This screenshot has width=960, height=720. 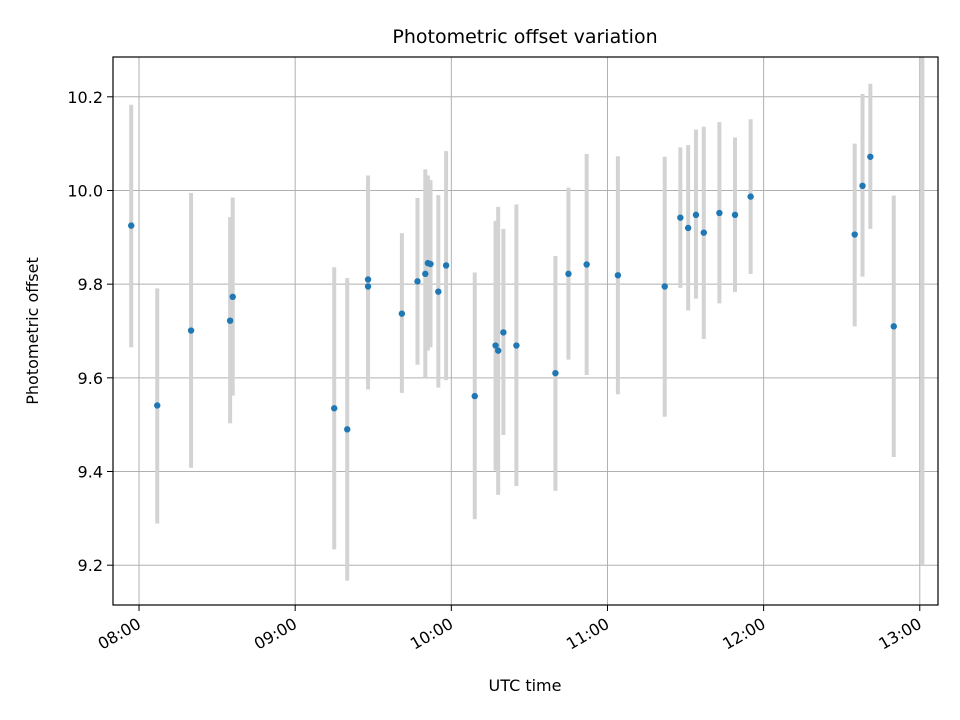 What do you see at coordinates (85, 97) in the screenshot?
I see `y-tick-label: 10.2` at bounding box center [85, 97].